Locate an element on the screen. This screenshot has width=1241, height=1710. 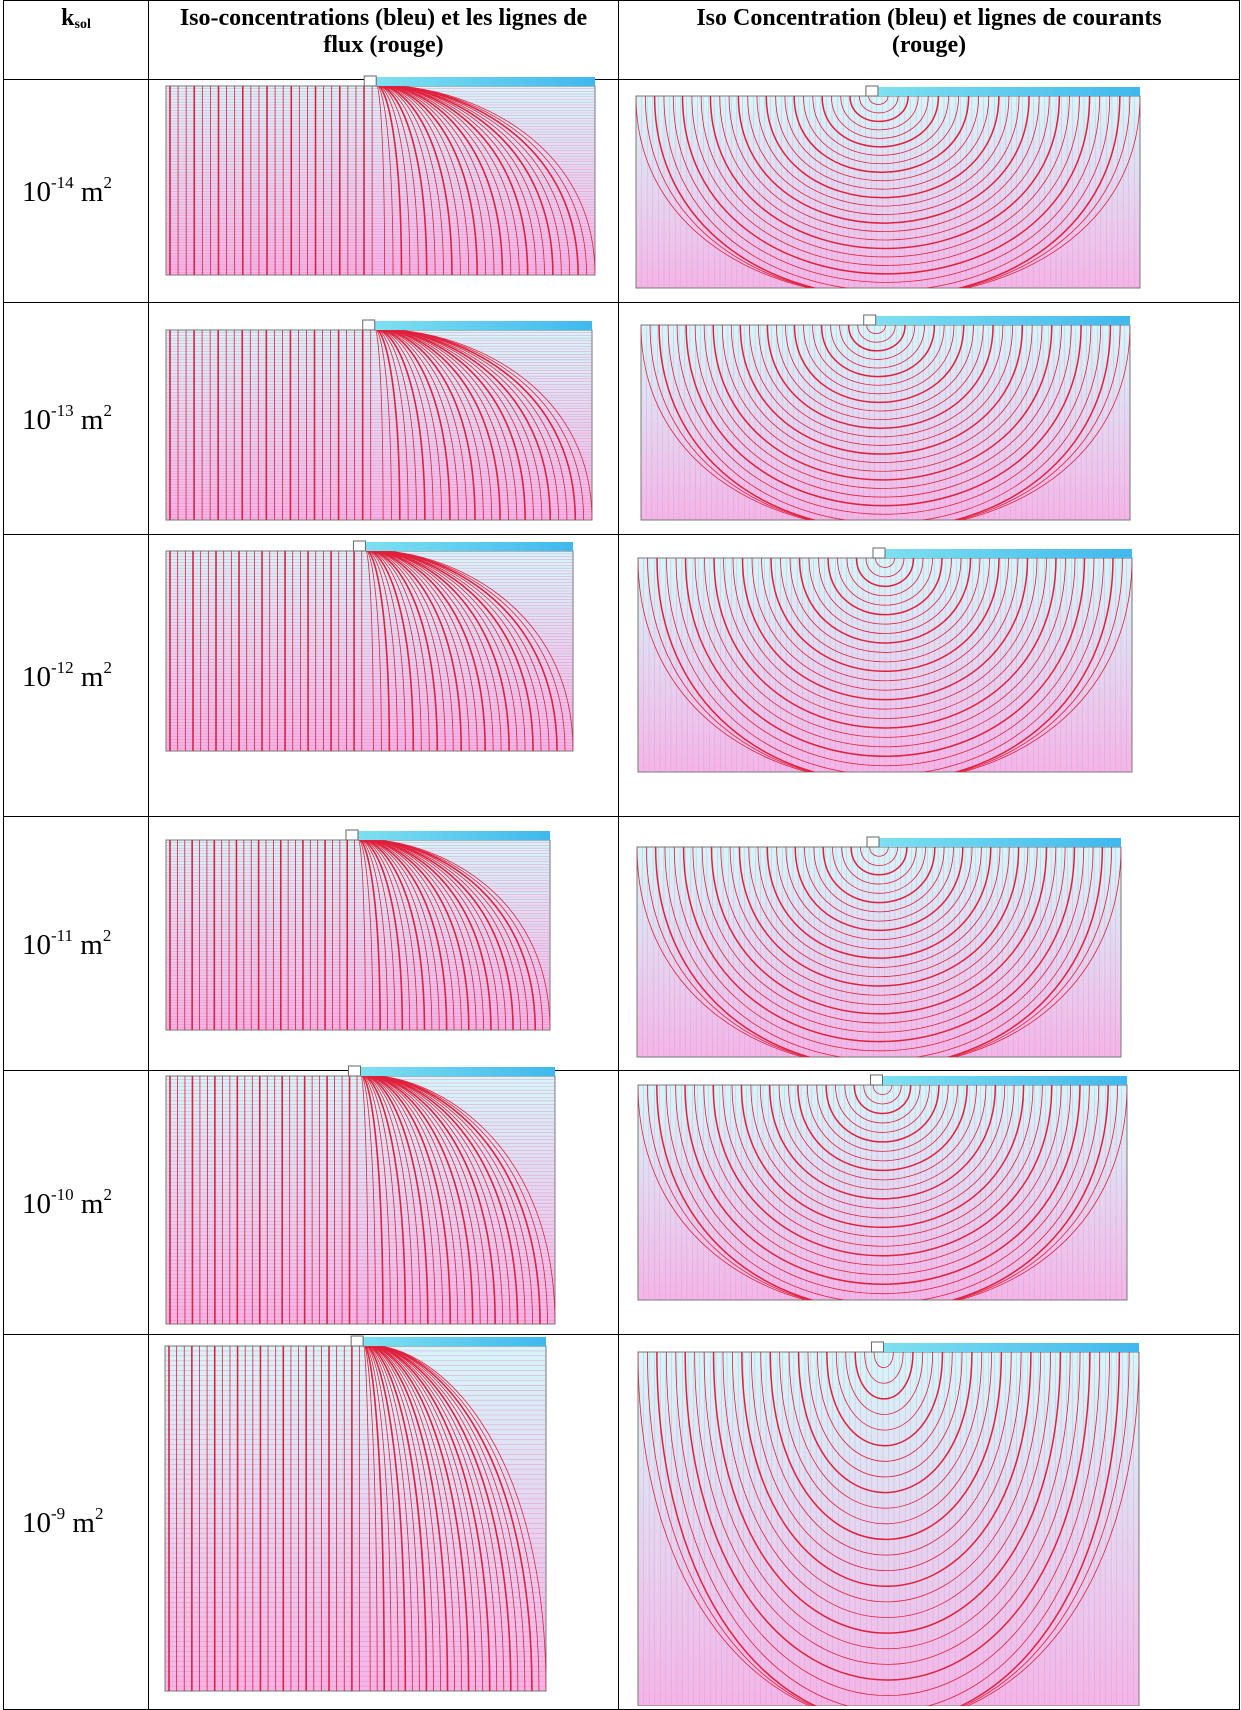
subscript: sol is located at coordinates (82, 24).